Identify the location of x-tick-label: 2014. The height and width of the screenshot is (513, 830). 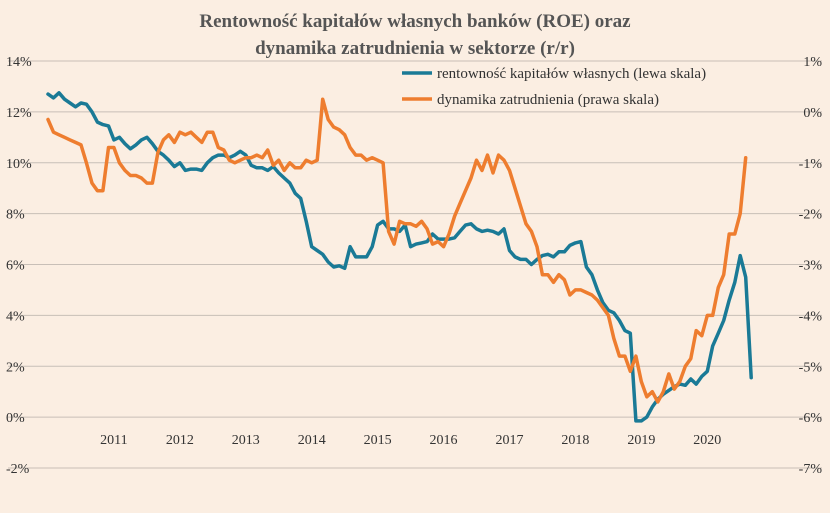
(312, 440).